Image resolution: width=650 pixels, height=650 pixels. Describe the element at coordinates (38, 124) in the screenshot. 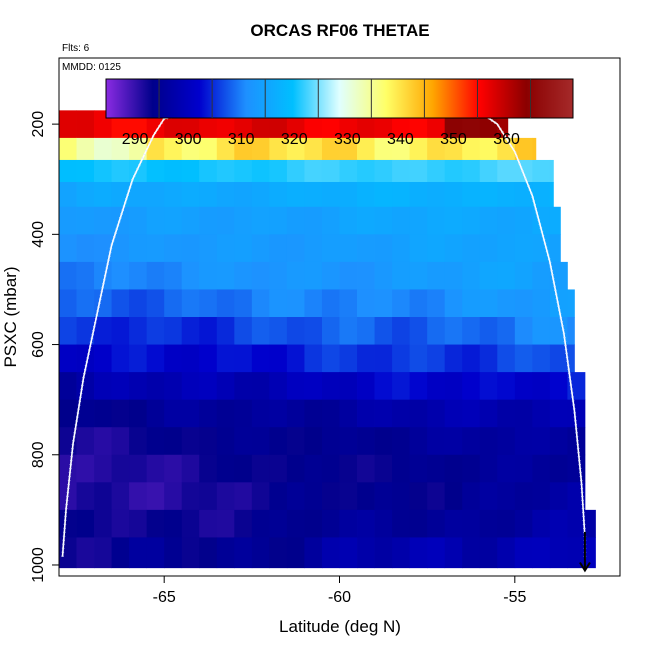

I see `y-tick-label: 200` at that location.